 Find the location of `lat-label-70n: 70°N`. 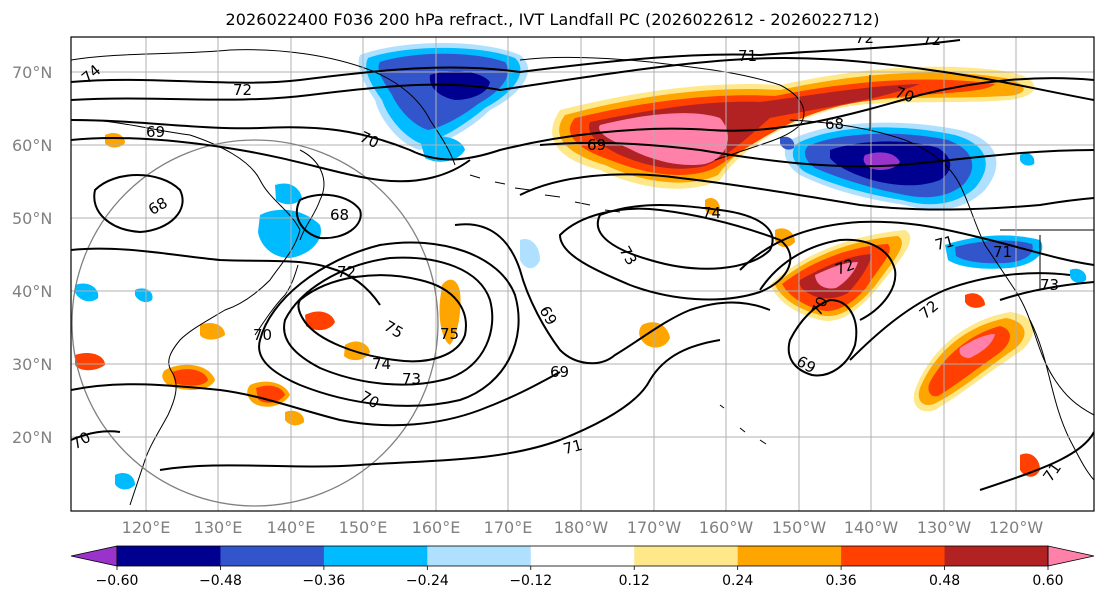

lat-label-70n: 70°N is located at coordinates (32, 72).